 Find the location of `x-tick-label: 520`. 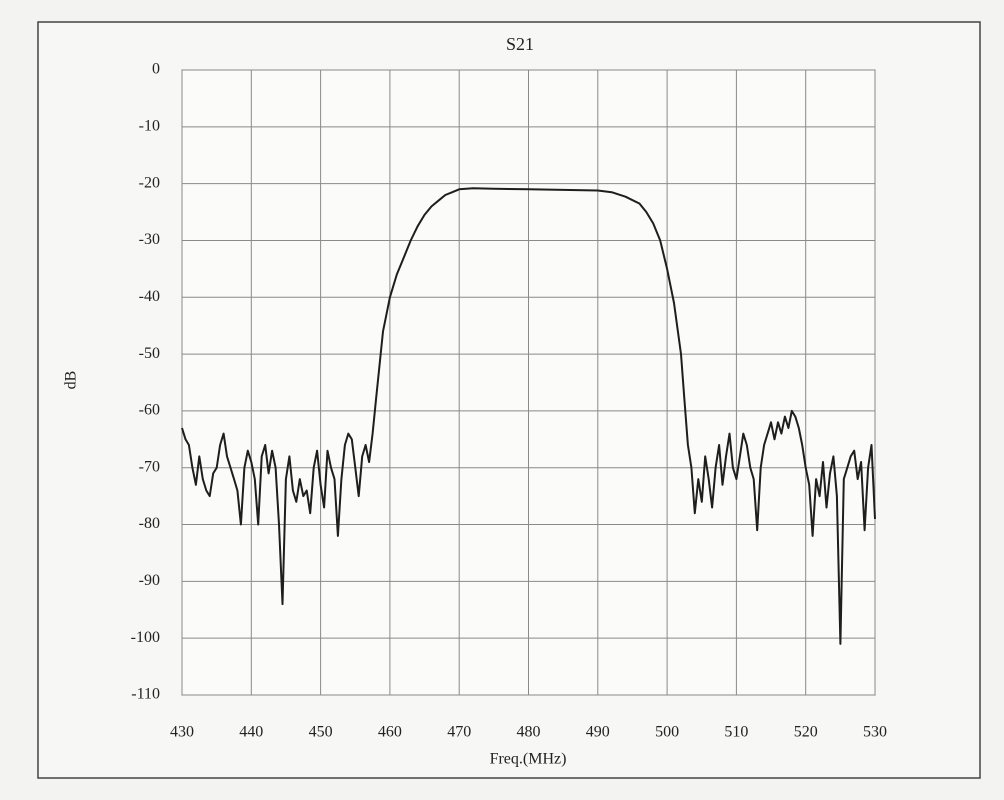

x-tick-label: 520 is located at coordinates (806, 732).